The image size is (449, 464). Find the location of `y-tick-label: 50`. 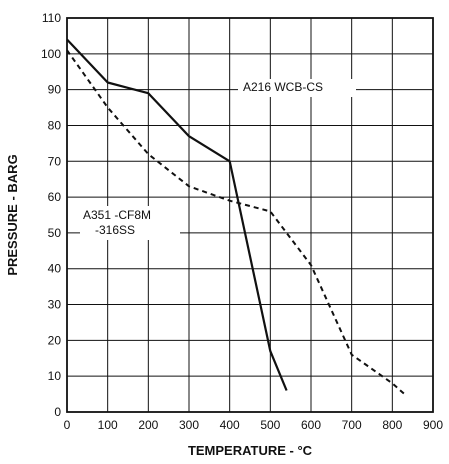

y-tick-label: 50 is located at coordinates (55, 233).